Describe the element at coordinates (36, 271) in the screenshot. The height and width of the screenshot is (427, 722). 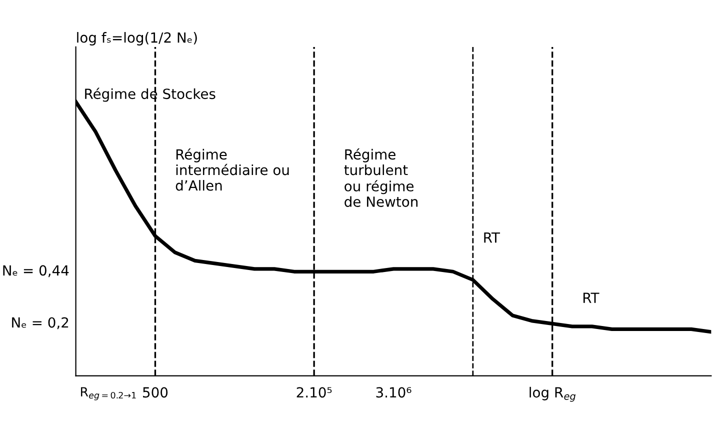
I see `text: Nₑ = 0,44` at that location.